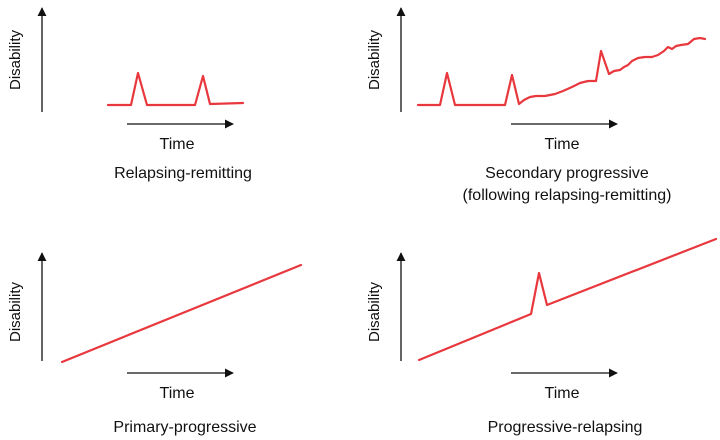  I want to click on caption-line-1: Progressive-relapsing, so click(565, 427).